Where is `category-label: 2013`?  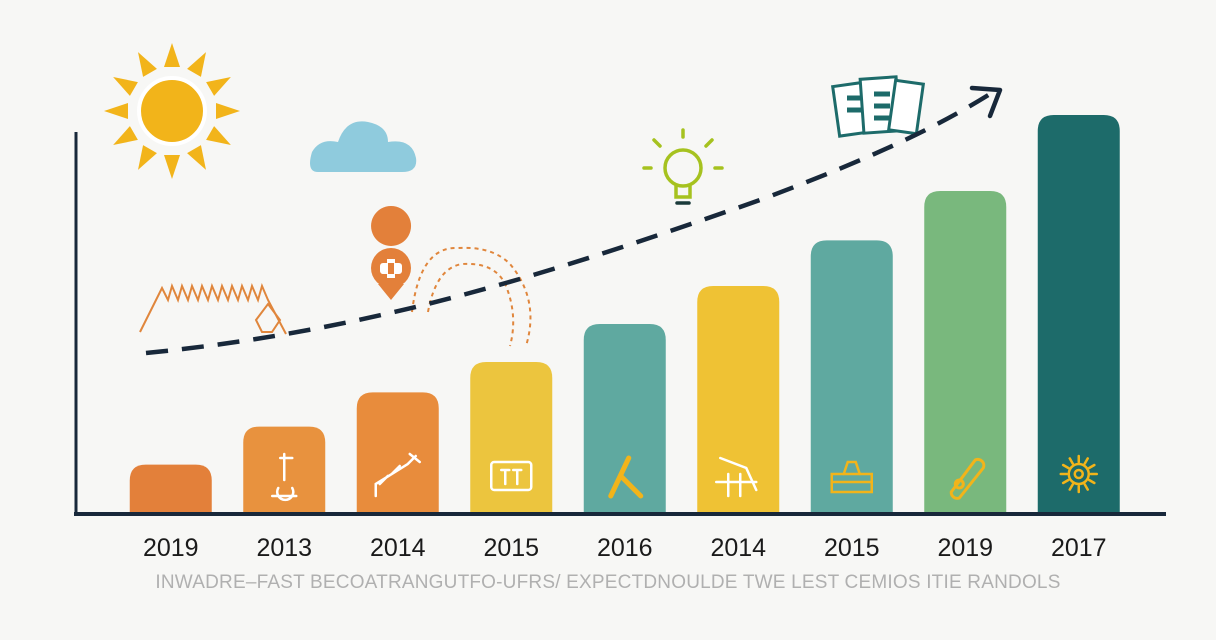
category-label: 2013 is located at coordinates (284, 548).